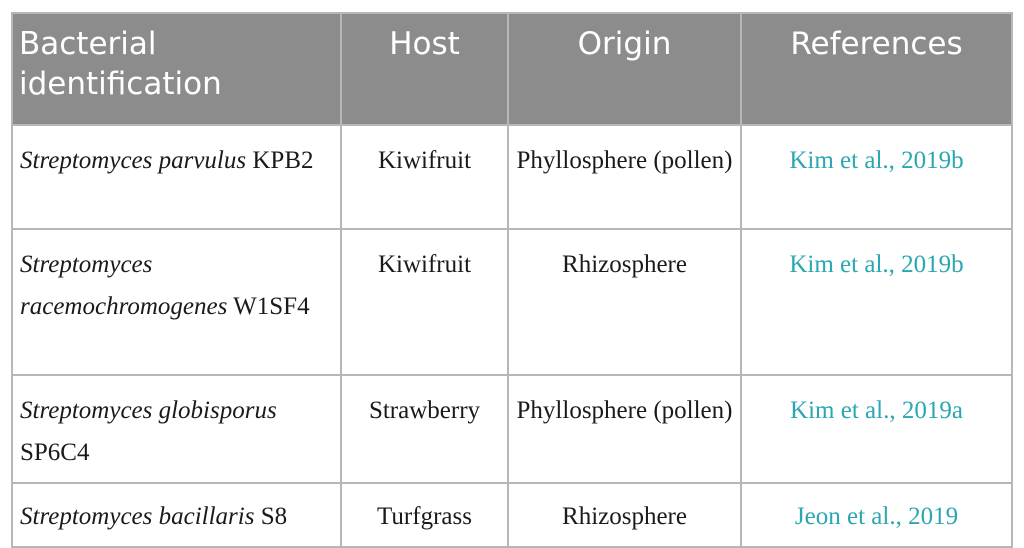  Describe the element at coordinates (55, 452) in the screenshot. I see `strain-name: SP6C4` at that location.